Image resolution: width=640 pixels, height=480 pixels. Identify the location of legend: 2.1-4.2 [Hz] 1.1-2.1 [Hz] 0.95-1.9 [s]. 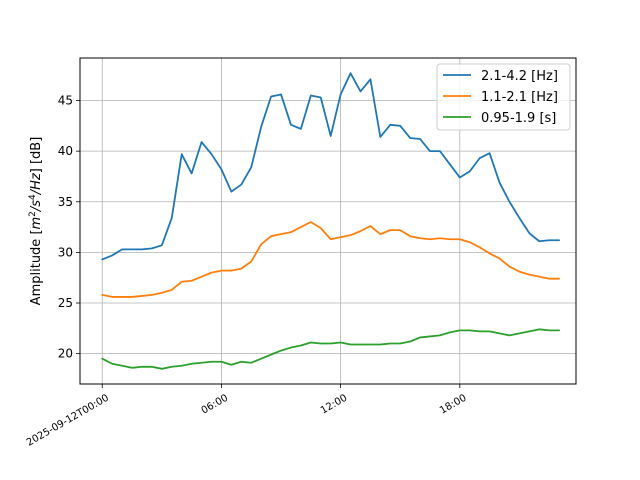
(503, 97).